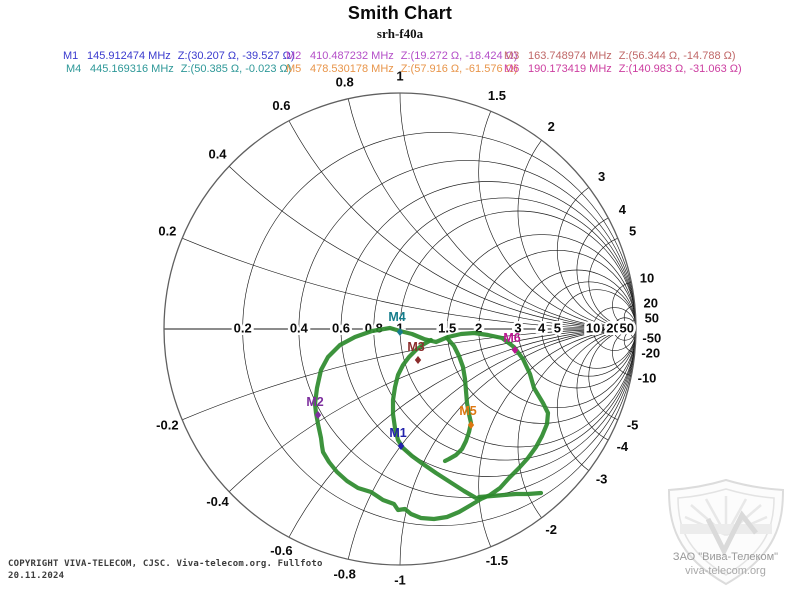 This screenshot has width=800, height=600. Describe the element at coordinates (650, 353) in the screenshot. I see `svg-text: -20` at that location.